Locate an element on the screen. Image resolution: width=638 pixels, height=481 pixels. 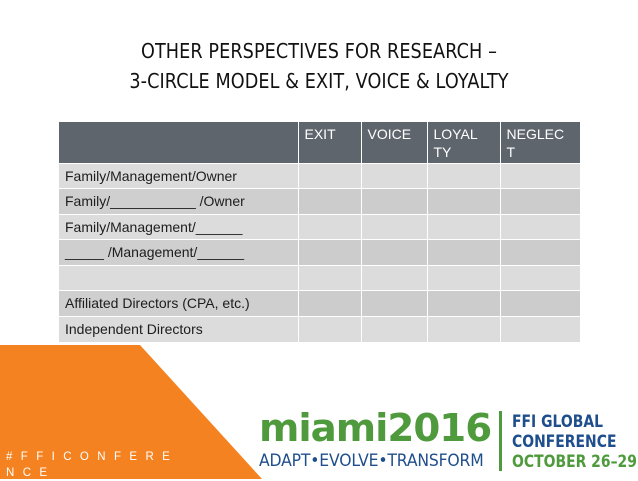
header-loyalty: LOYAL TY is located at coordinates (464, 142).